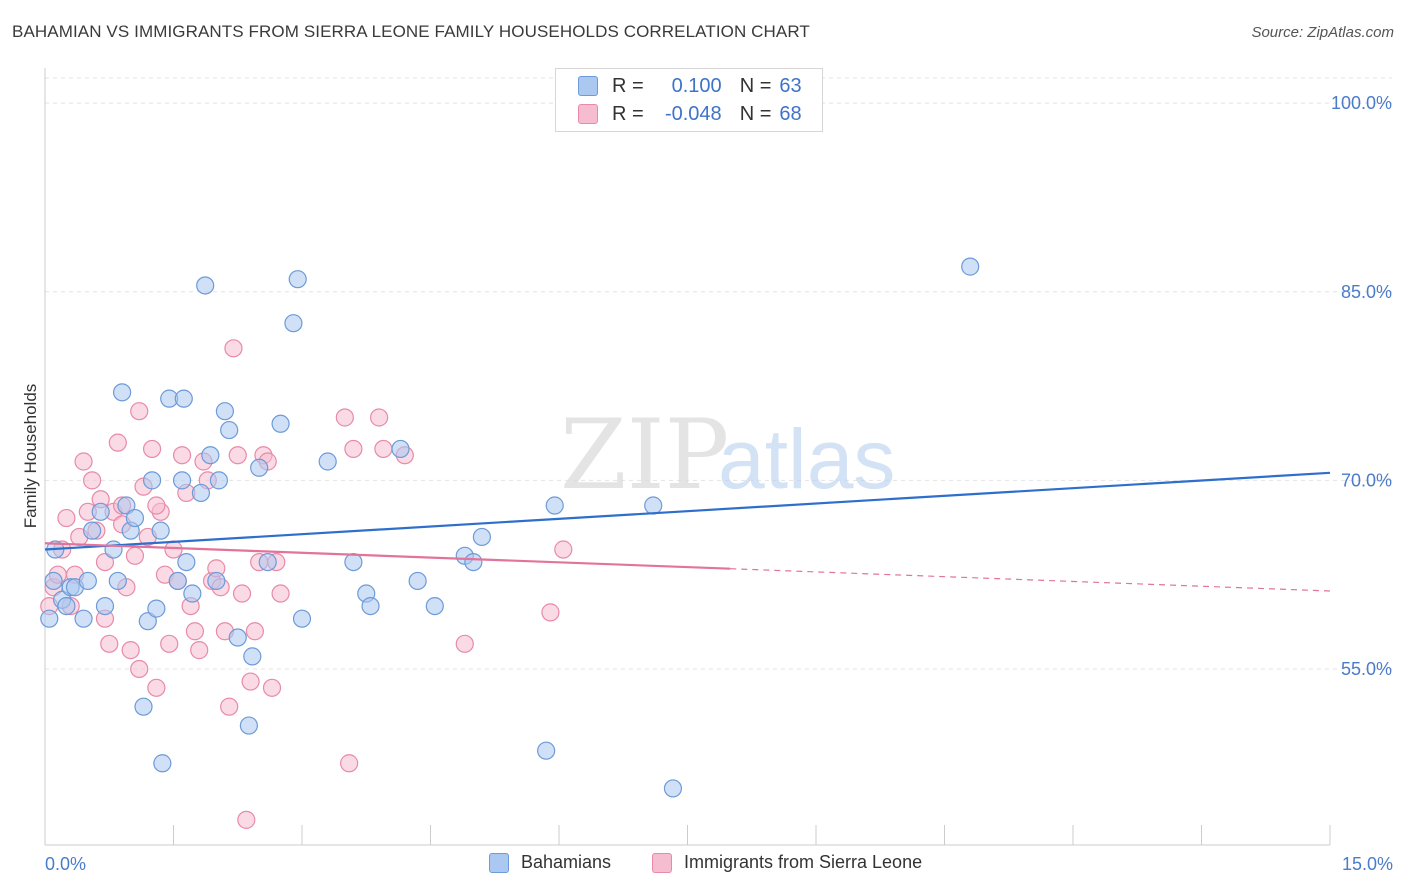 The image size is (1406, 892). I want to click on y-tick-label: 85.0%, so click(1366, 292).